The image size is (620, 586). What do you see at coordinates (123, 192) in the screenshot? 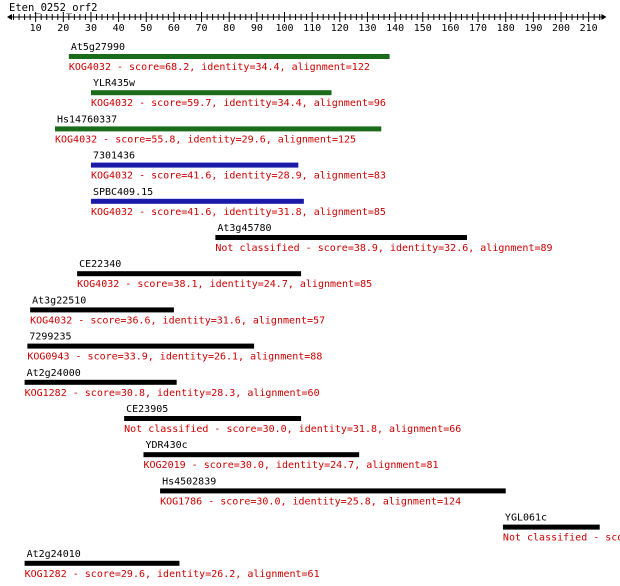
I see `hit-name: SPBC409.15` at bounding box center [123, 192].